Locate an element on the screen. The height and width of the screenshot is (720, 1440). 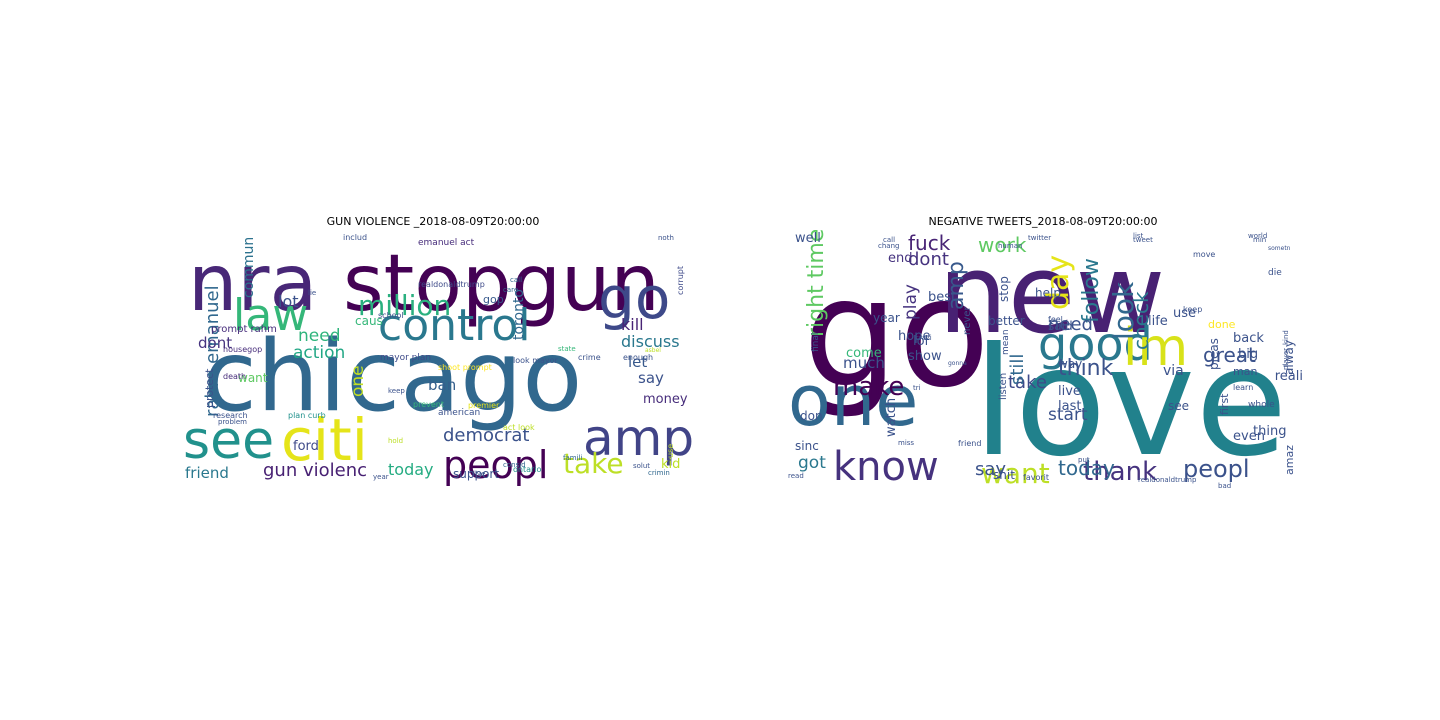
cloud-word: im is located at coordinates (1155, 348).